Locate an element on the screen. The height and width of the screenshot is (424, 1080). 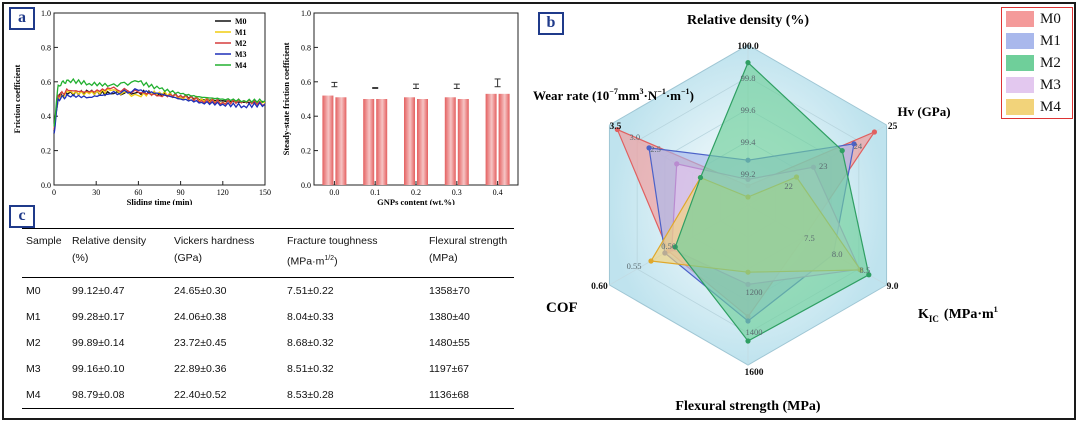
legend-label-M0: M0 is located at coordinates (241, 21).